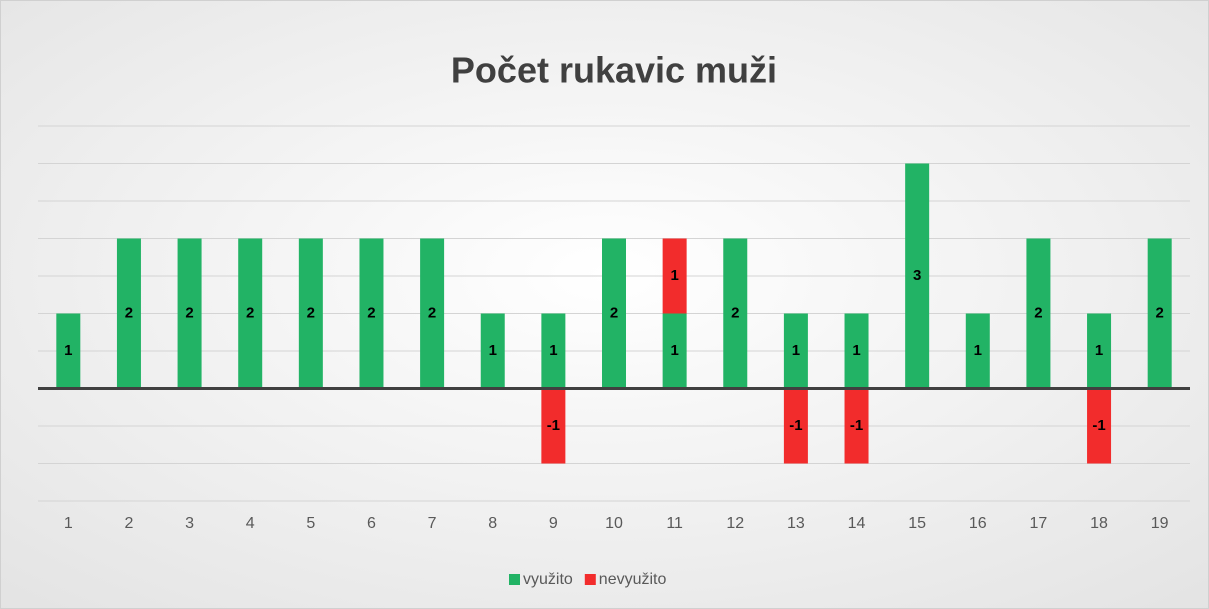  Describe the element at coordinates (553, 523) in the screenshot. I see `x-tick-label: 9` at that location.